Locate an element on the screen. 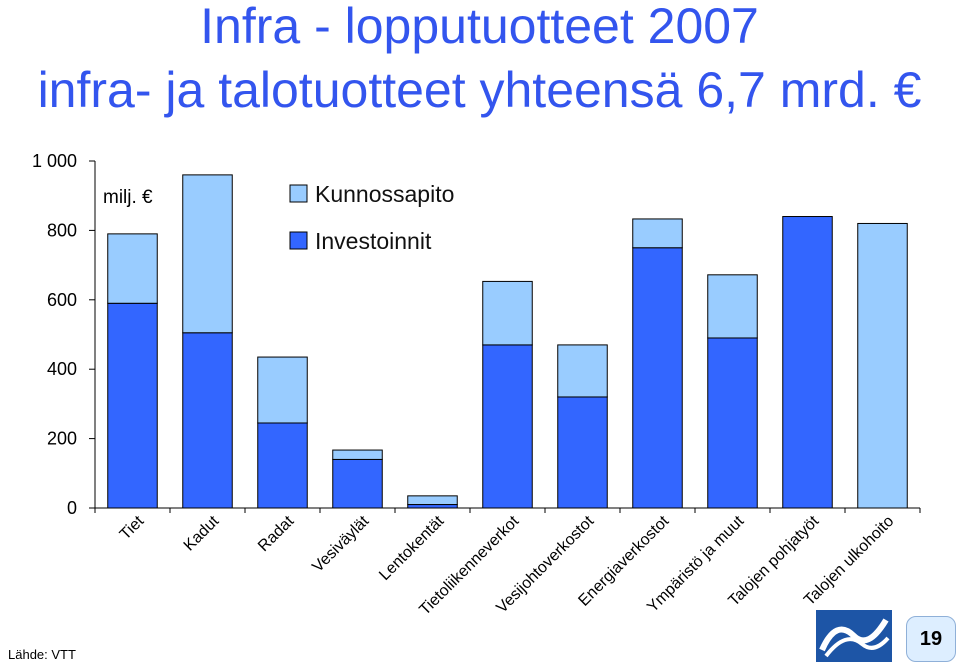 The image size is (959, 666). x-category-label: Vesiväylät is located at coordinates (340, 543).